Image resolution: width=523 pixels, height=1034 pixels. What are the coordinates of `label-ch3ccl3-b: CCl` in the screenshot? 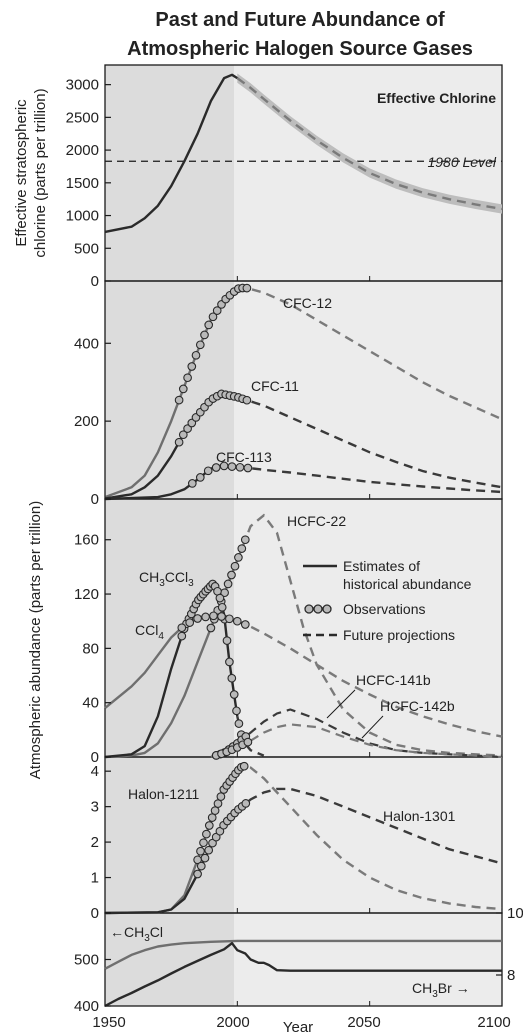 It's located at (176, 577).